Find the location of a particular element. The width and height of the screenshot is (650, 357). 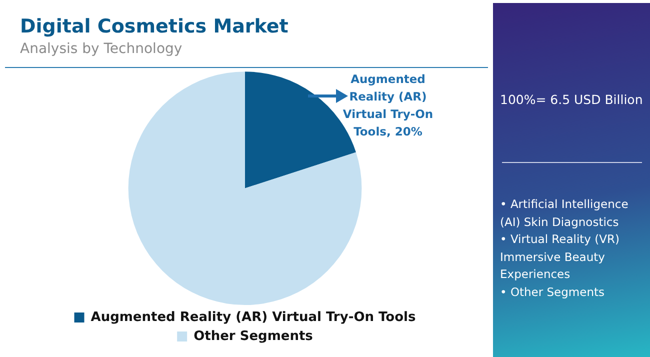

legend-label: Other Segments is located at coordinates (254, 336).